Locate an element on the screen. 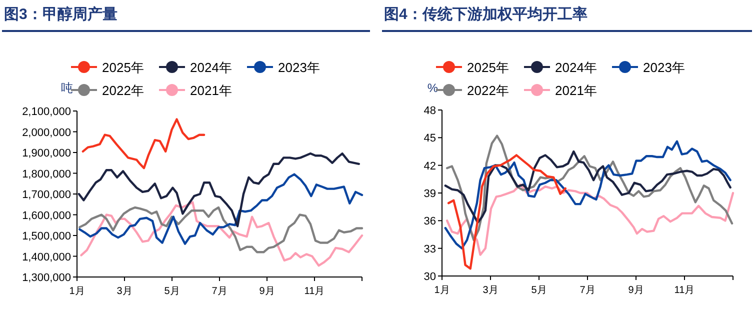 Image resolution: width=754 pixels, height=331 pixels. y-tick-label: 2,000,000 is located at coordinates (46, 132).